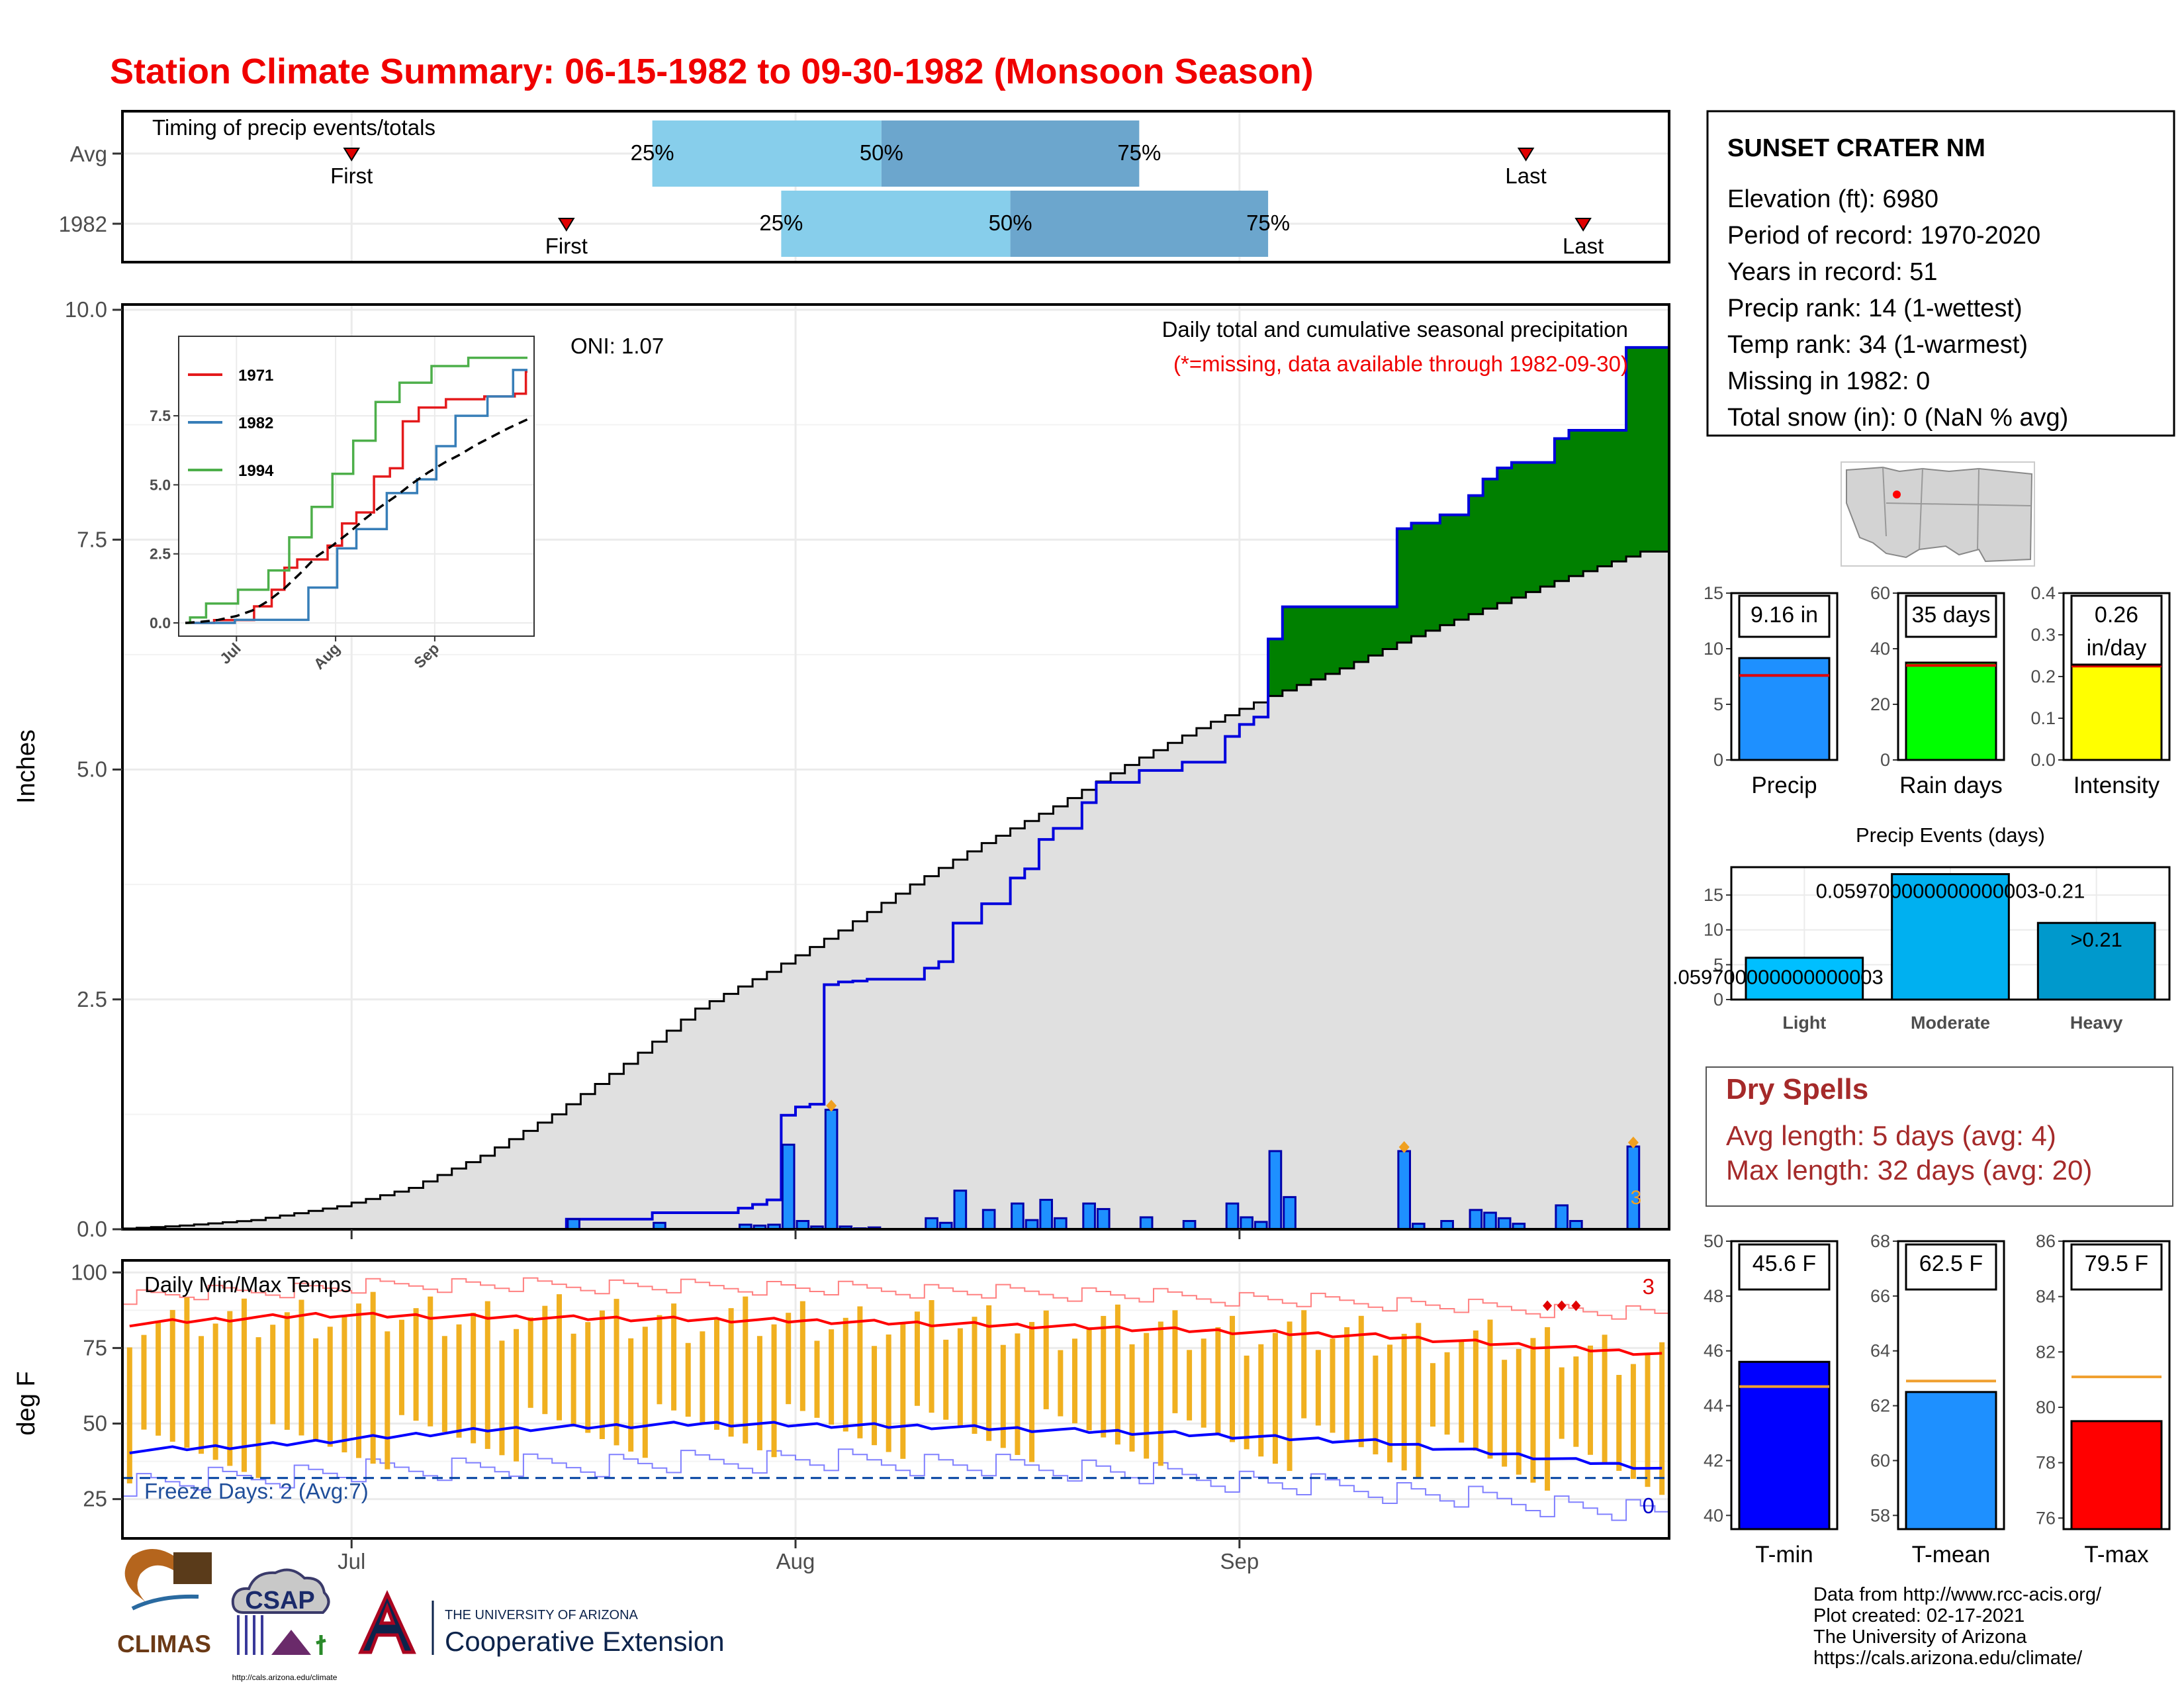 The image size is (2184, 1688). What do you see at coordinates (1784, 1263) in the screenshot?
I see `temp-summary-value-label: 45.6 F` at bounding box center [1784, 1263].